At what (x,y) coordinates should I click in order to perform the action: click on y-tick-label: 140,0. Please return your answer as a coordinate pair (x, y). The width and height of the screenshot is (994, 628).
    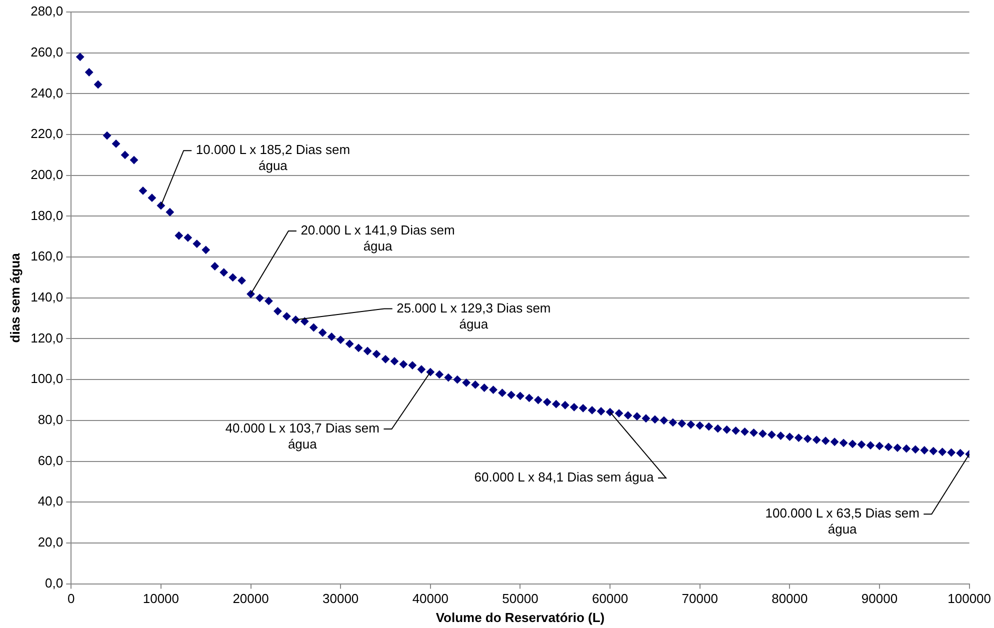
    Looking at the image, I should click on (47, 296).